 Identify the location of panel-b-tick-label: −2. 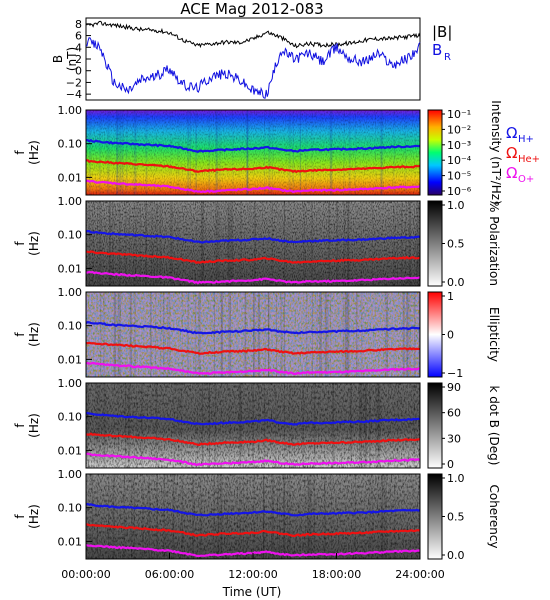
(74, 82).